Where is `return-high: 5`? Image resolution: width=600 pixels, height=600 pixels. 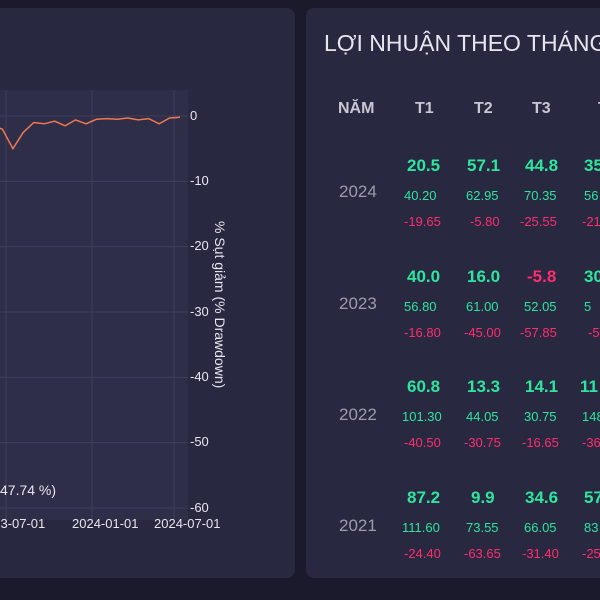 return-high: 5 is located at coordinates (588, 306).